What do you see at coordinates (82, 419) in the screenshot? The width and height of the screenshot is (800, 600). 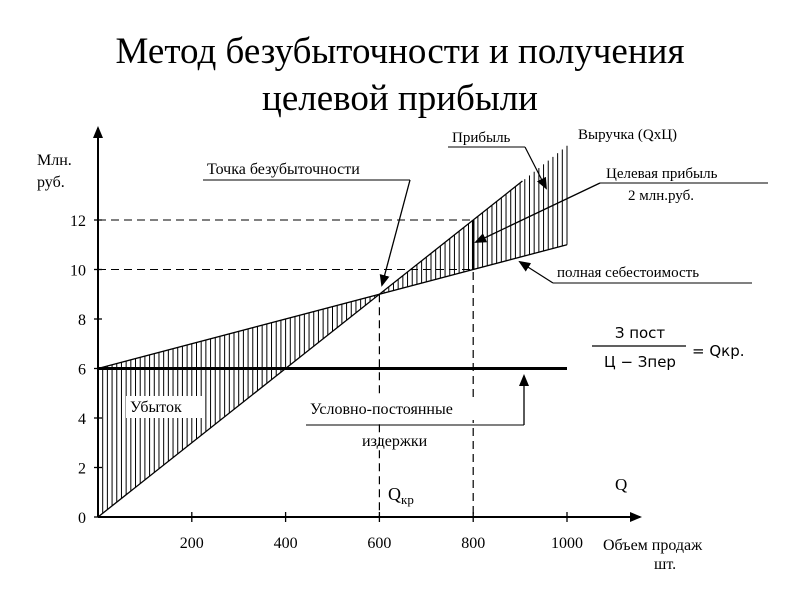 I see `y-tick-label: 4` at bounding box center [82, 419].